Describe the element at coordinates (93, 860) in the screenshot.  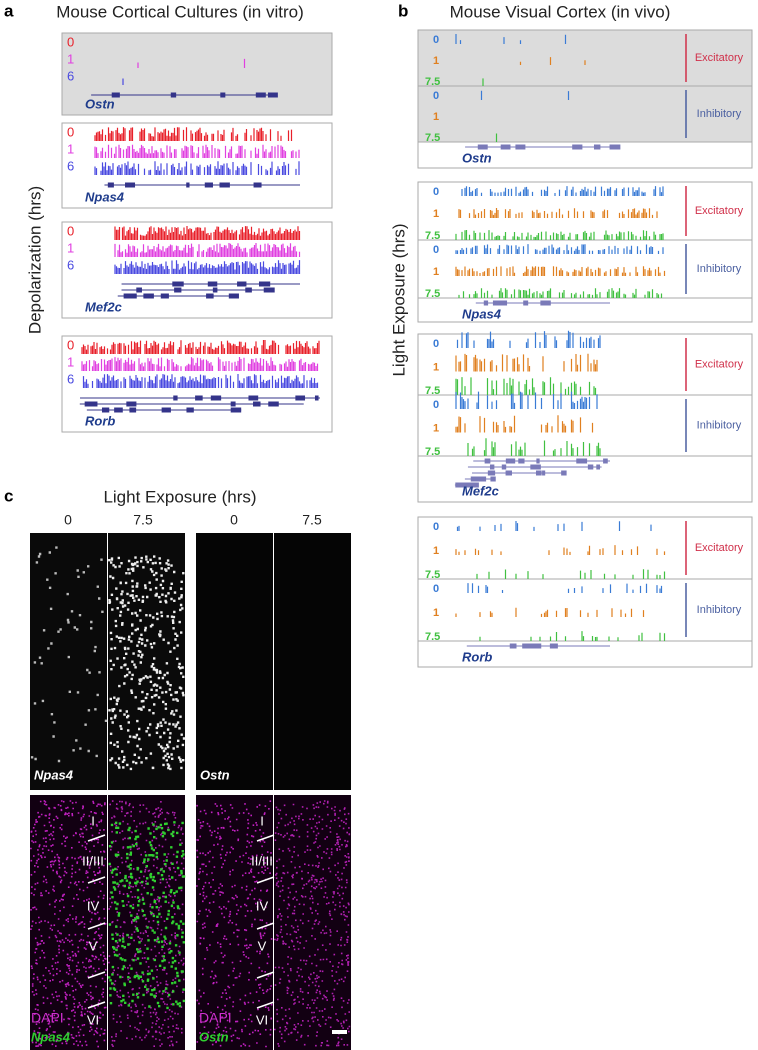
I see `layer-label: II/III` at that location.